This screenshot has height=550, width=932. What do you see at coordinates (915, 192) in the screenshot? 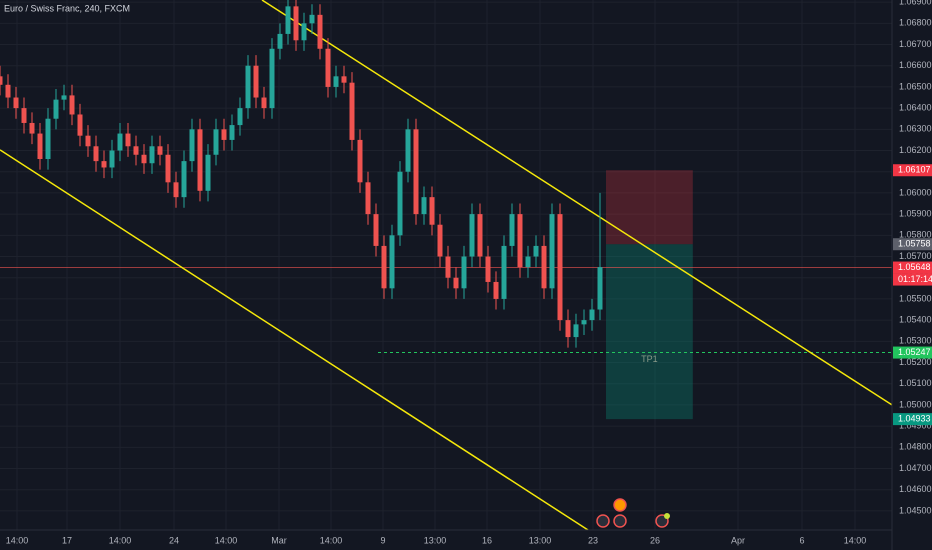
I see `y-tick-label: 1.06000` at bounding box center [915, 192].